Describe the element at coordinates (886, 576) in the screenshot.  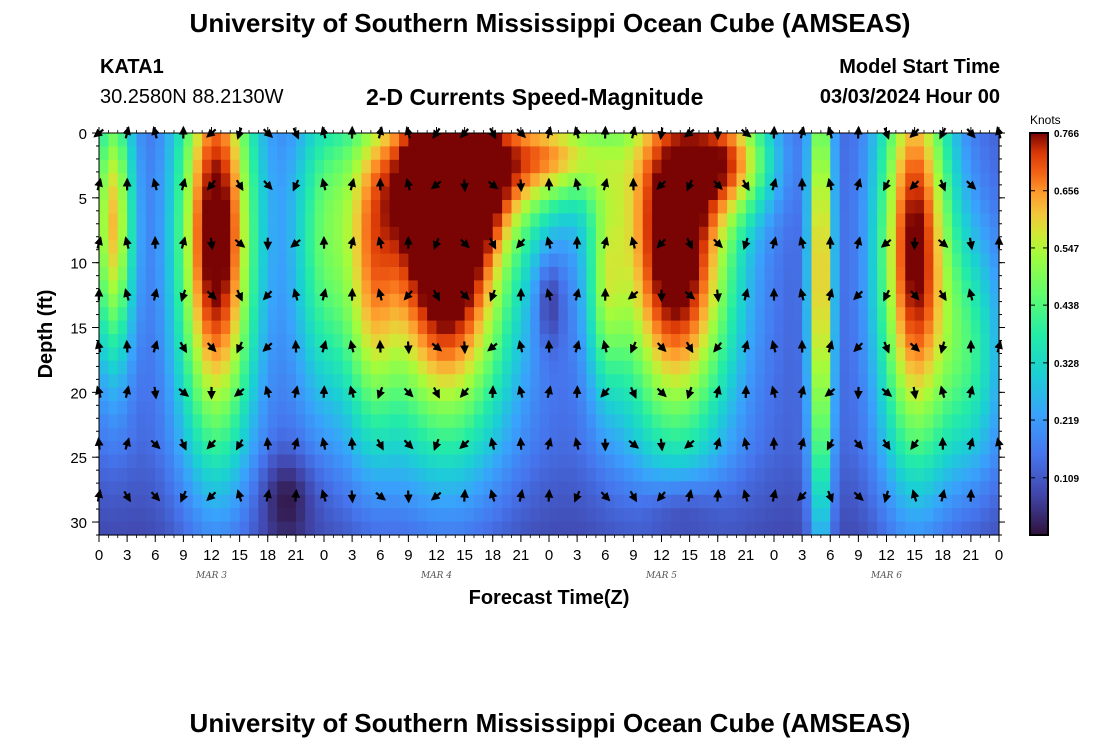
I see `date-label: MAR 6` at that location.